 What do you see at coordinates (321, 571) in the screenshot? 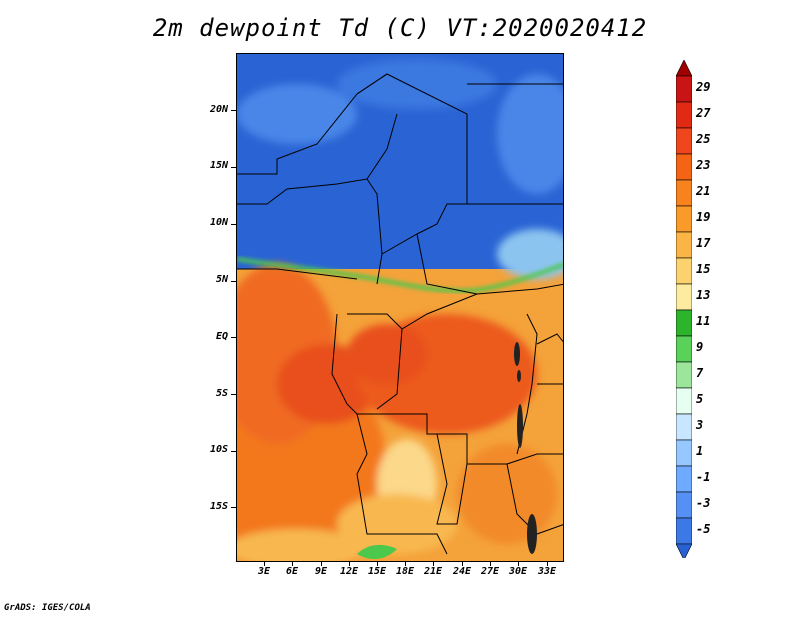
I see `x-label-9e: 9E` at bounding box center [321, 571].